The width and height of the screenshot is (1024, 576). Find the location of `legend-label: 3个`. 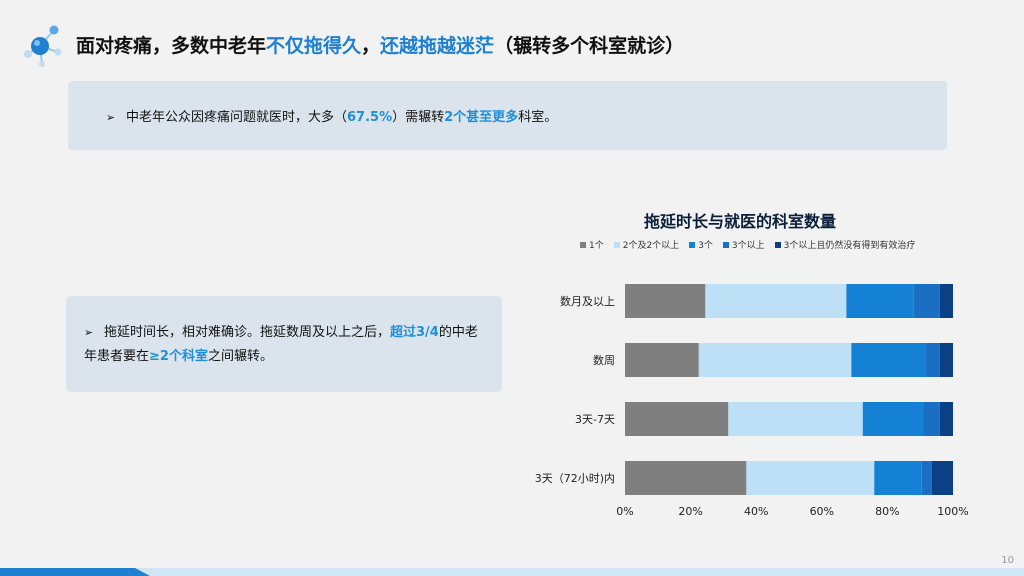

legend-label: 3个 is located at coordinates (705, 246).